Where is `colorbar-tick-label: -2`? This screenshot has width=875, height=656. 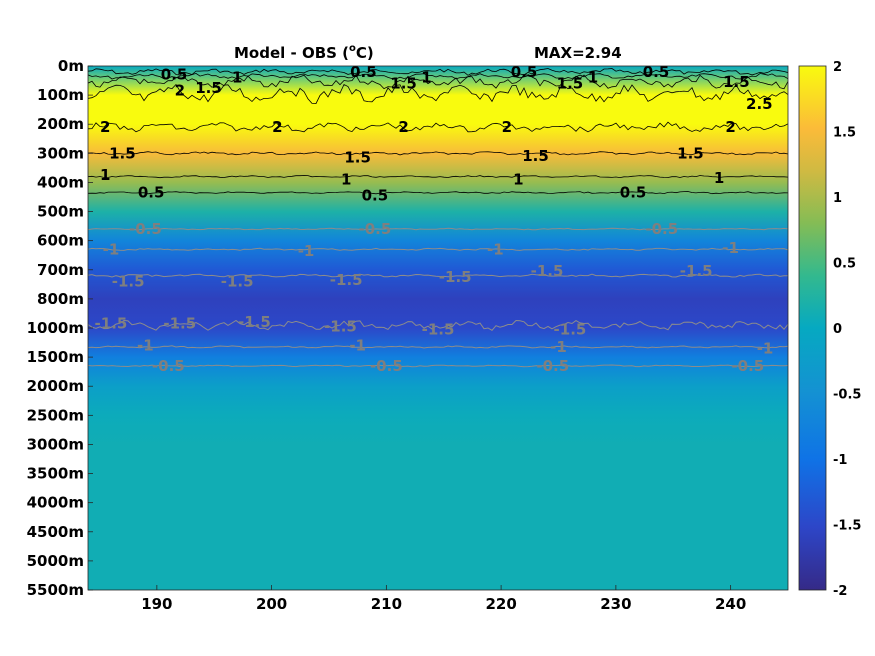
colorbar-tick-label: -2 is located at coordinates (840, 591).